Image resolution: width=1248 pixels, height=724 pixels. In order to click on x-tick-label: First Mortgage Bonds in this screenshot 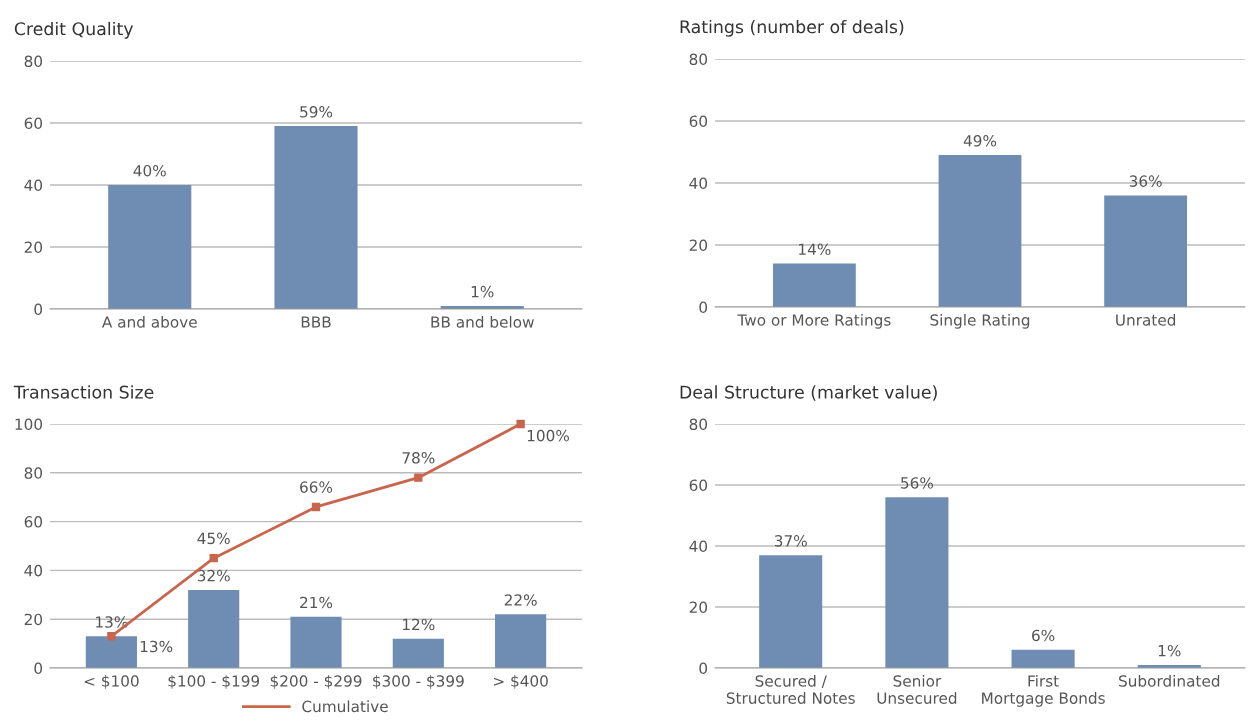, I will do `click(1043, 690)`.